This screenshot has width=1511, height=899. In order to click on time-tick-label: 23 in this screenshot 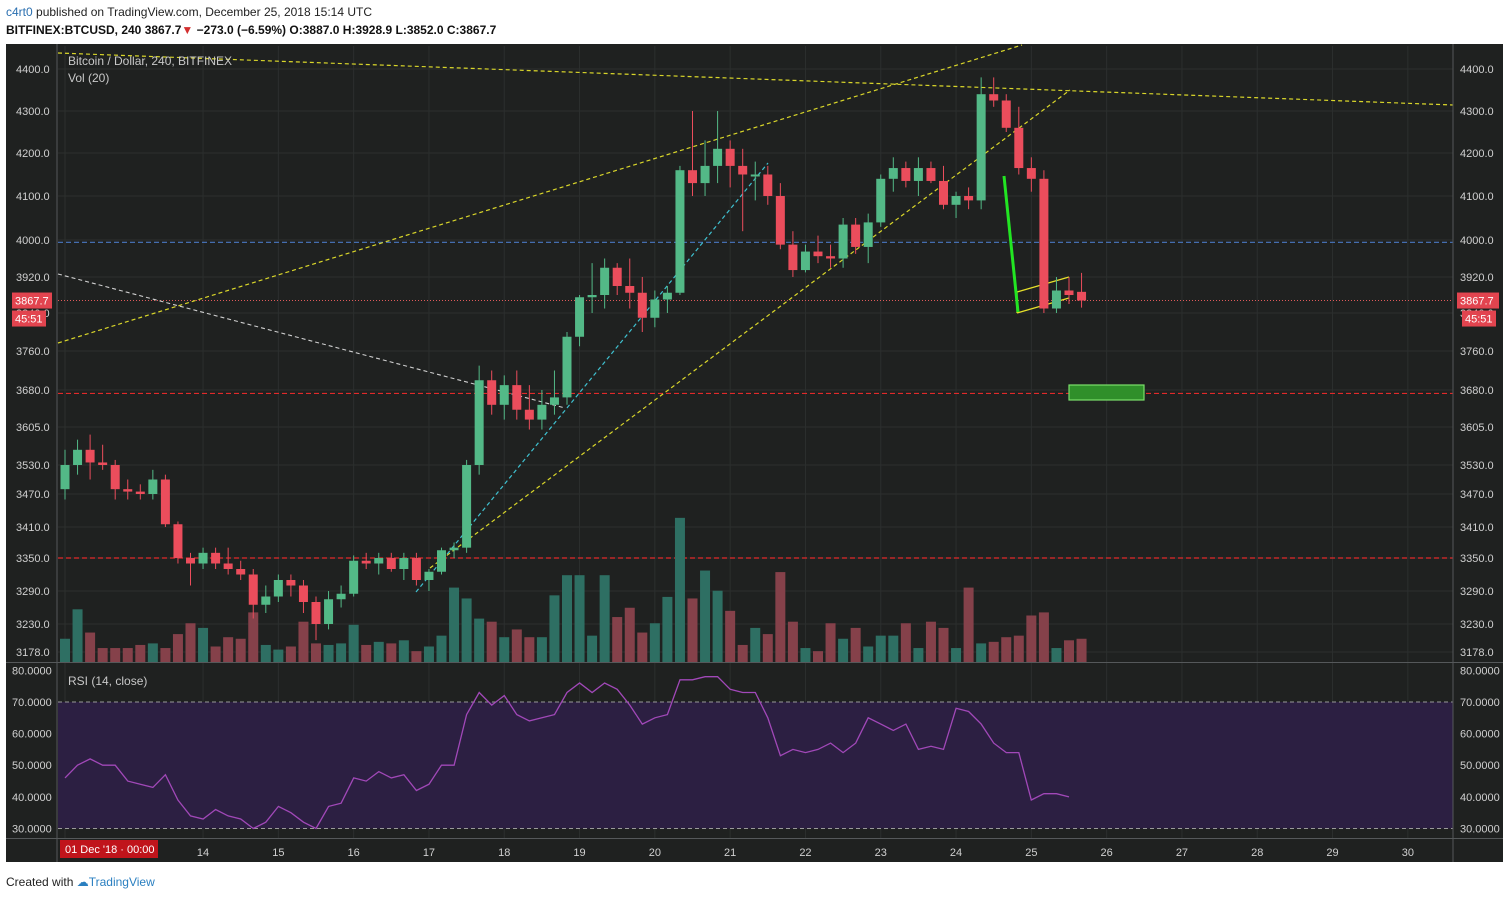, I will do `click(881, 853)`.